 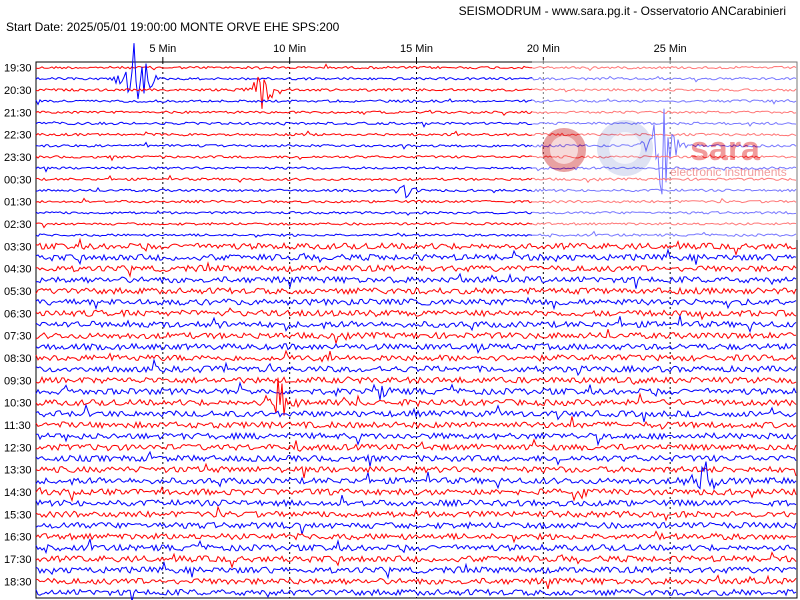 What do you see at coordinates (18, 471) in the screenshot?
I see `row-label: 13:30` at bounding box center [18, 471].